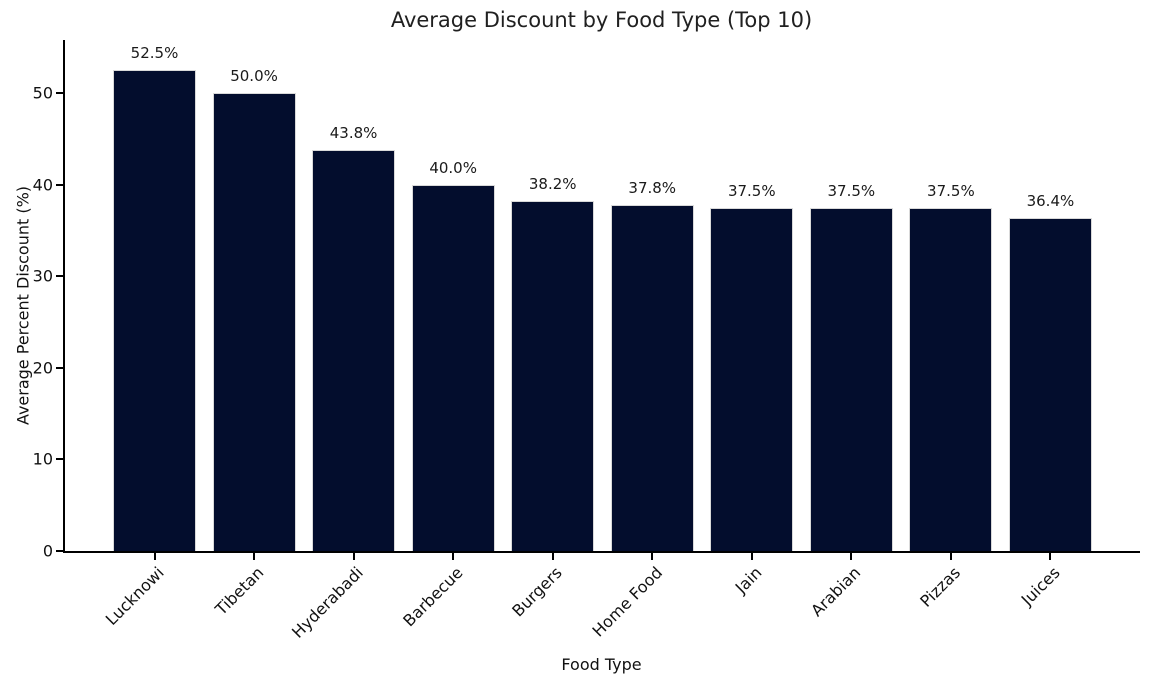 This screenshot has height=689, width=1155. What do you see at coordinates (328, 602) in the screenshot?
I see `x-tick-label: Hyderabadi` at bounding box center [328, 602].